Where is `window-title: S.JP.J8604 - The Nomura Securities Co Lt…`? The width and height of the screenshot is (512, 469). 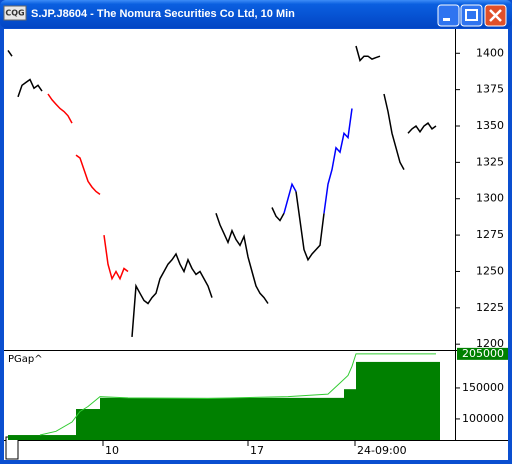
window-title: S.JP.J8604 - The Nomura Securities Co Lt… is located at coordinates (163, 14).